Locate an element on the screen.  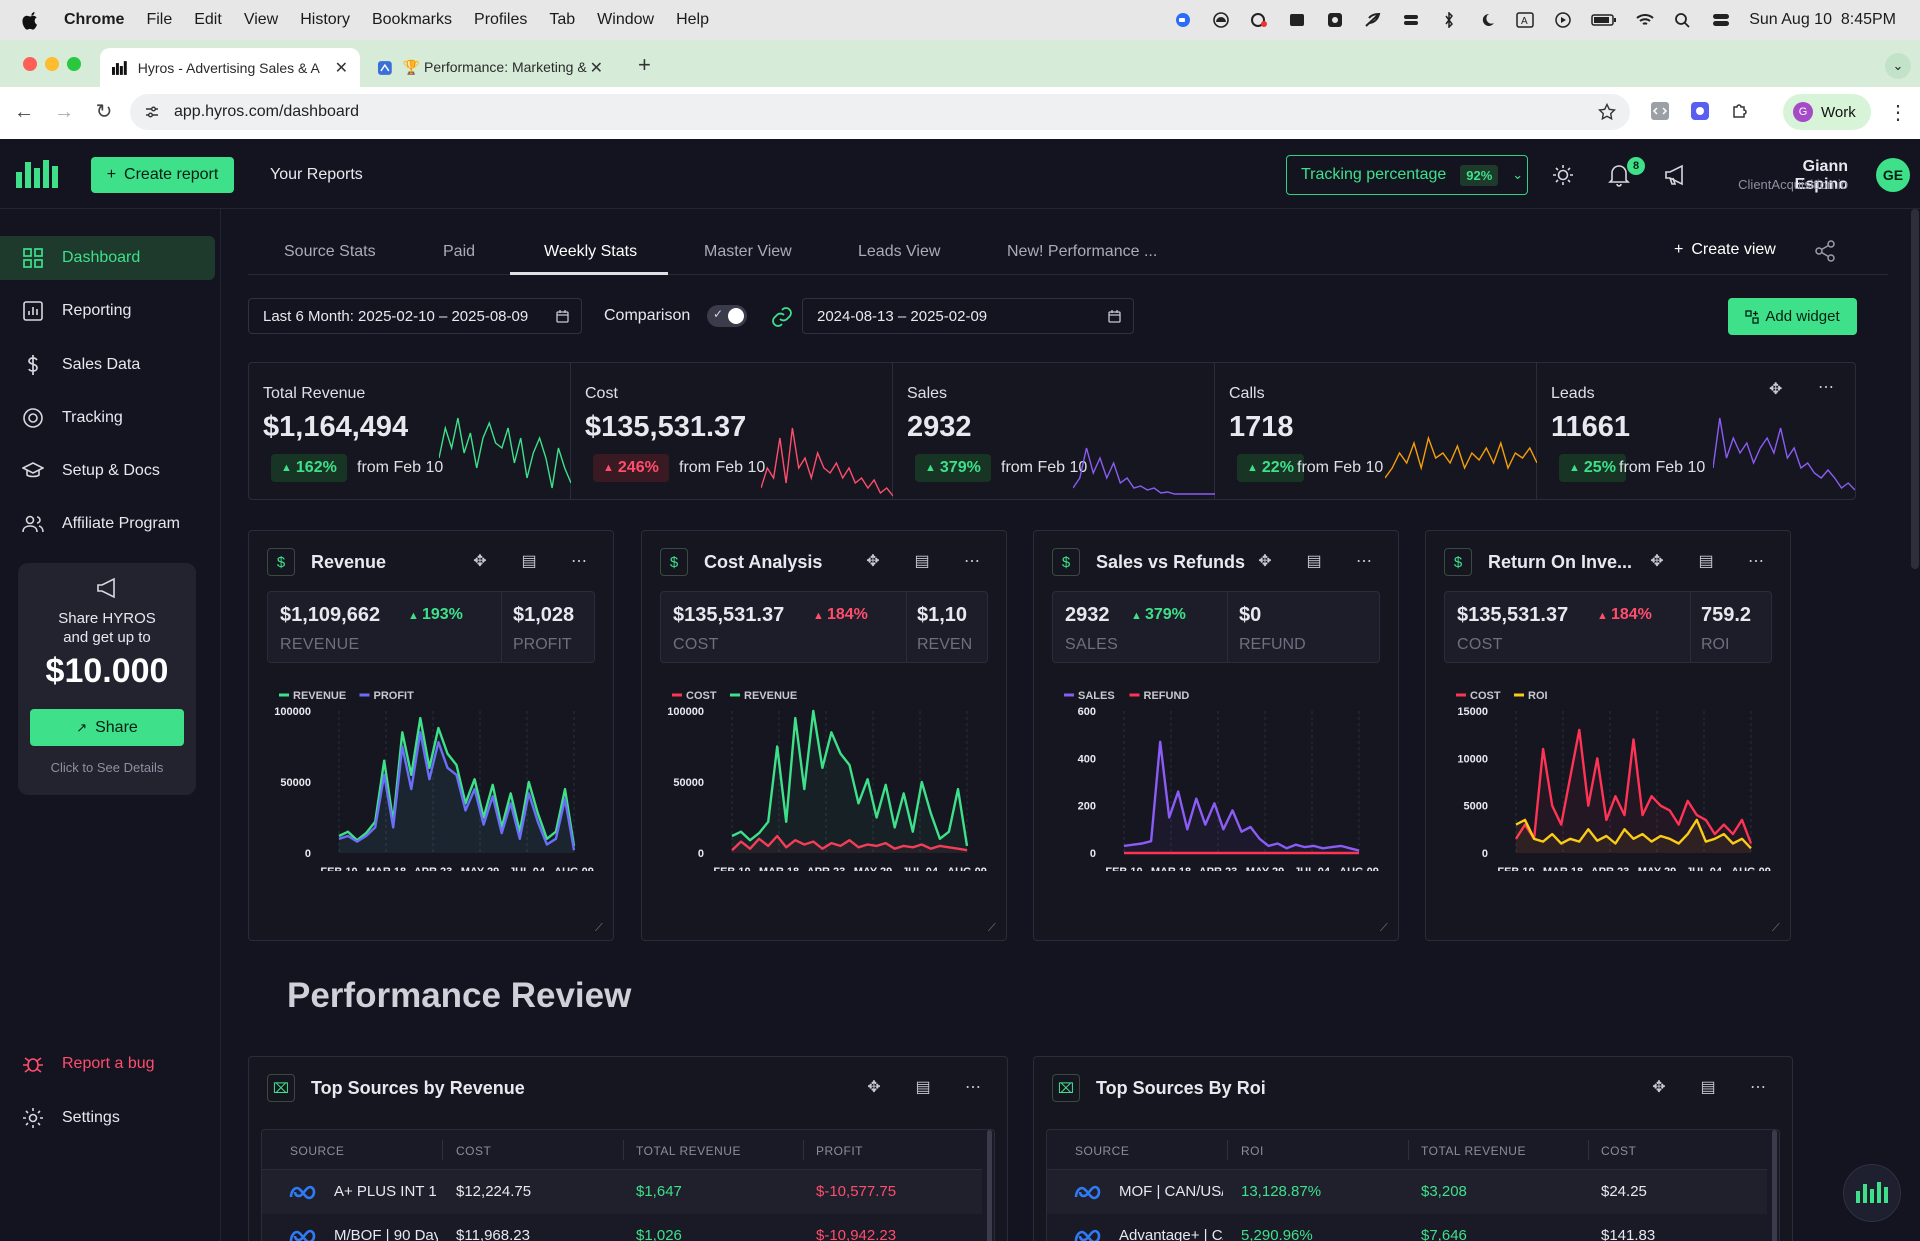
your-reports-link: Your Reports is located at coordinates (316, 174).